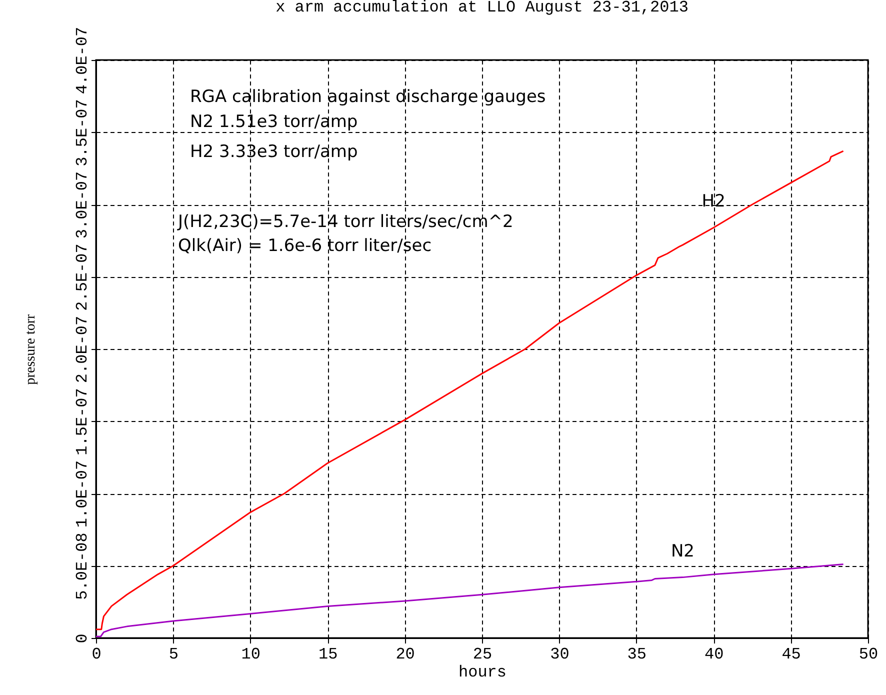 This screenshot has width=886, height=695. I want to click on x-tick-label: 20, so click(405, 655).